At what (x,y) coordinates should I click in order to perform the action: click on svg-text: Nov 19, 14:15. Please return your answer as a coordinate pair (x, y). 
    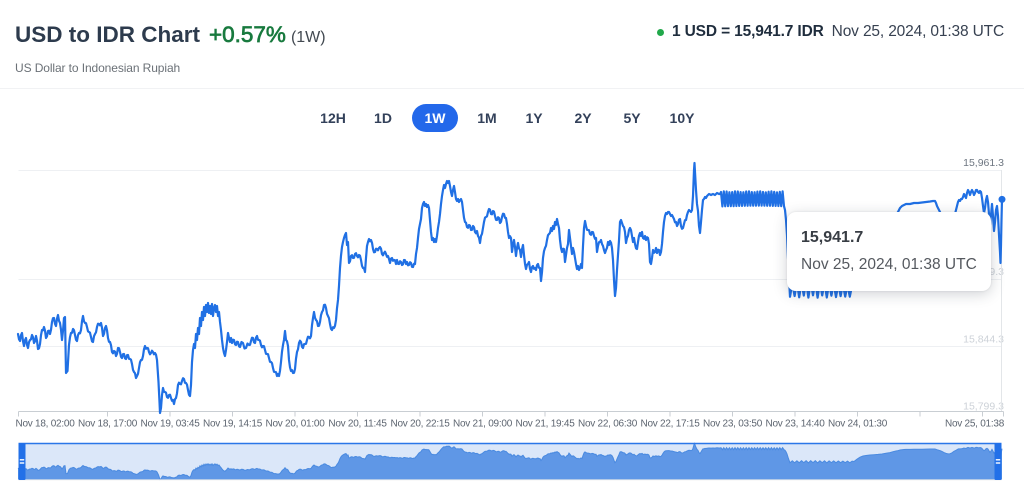
    Looking at the image, I should click on (233, 424).